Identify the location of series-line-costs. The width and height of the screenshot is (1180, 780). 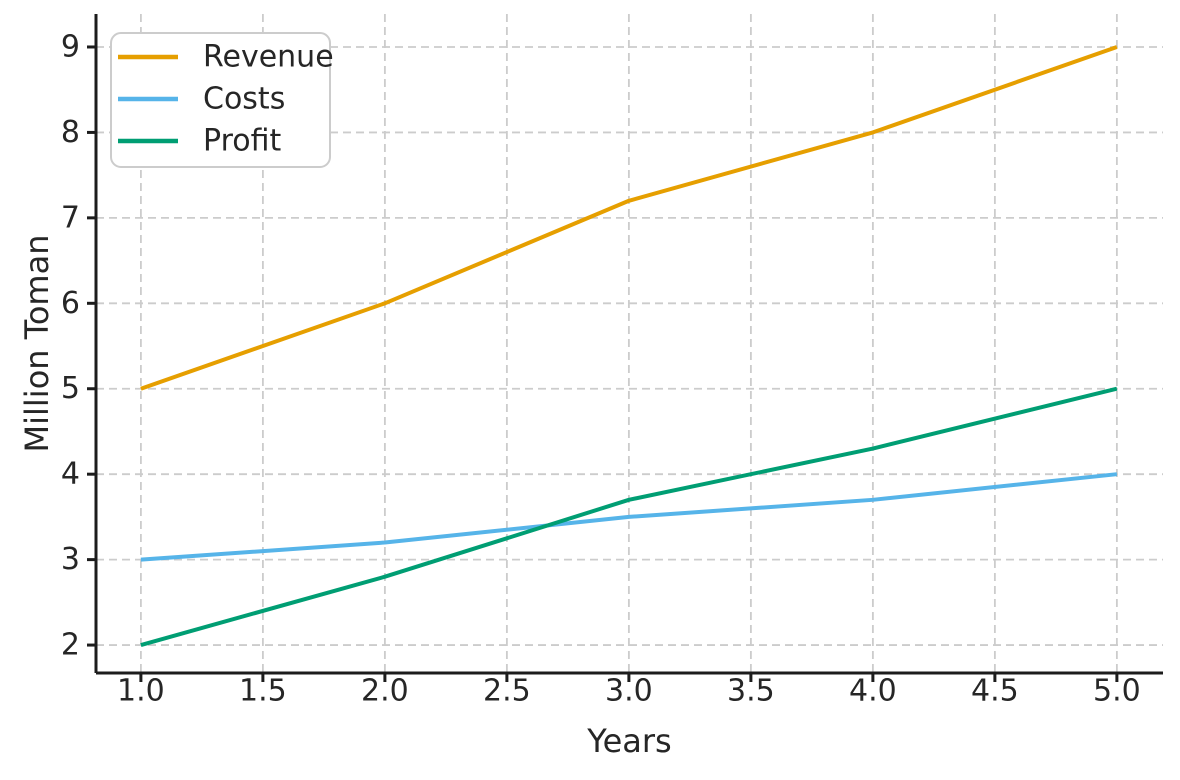
(629, 517).